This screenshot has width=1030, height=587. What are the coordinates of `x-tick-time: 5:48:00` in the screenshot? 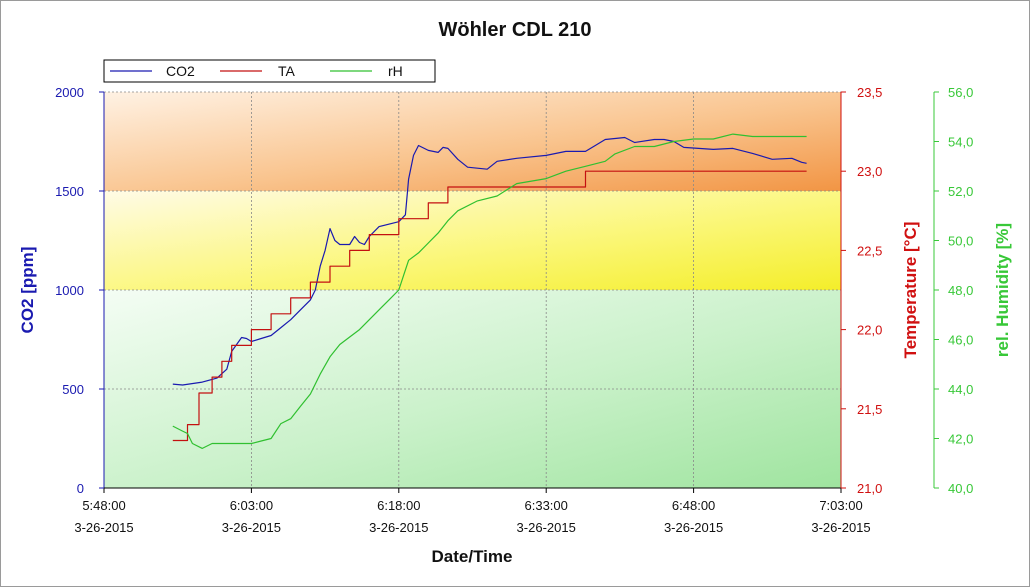 It's located at (103, 505).